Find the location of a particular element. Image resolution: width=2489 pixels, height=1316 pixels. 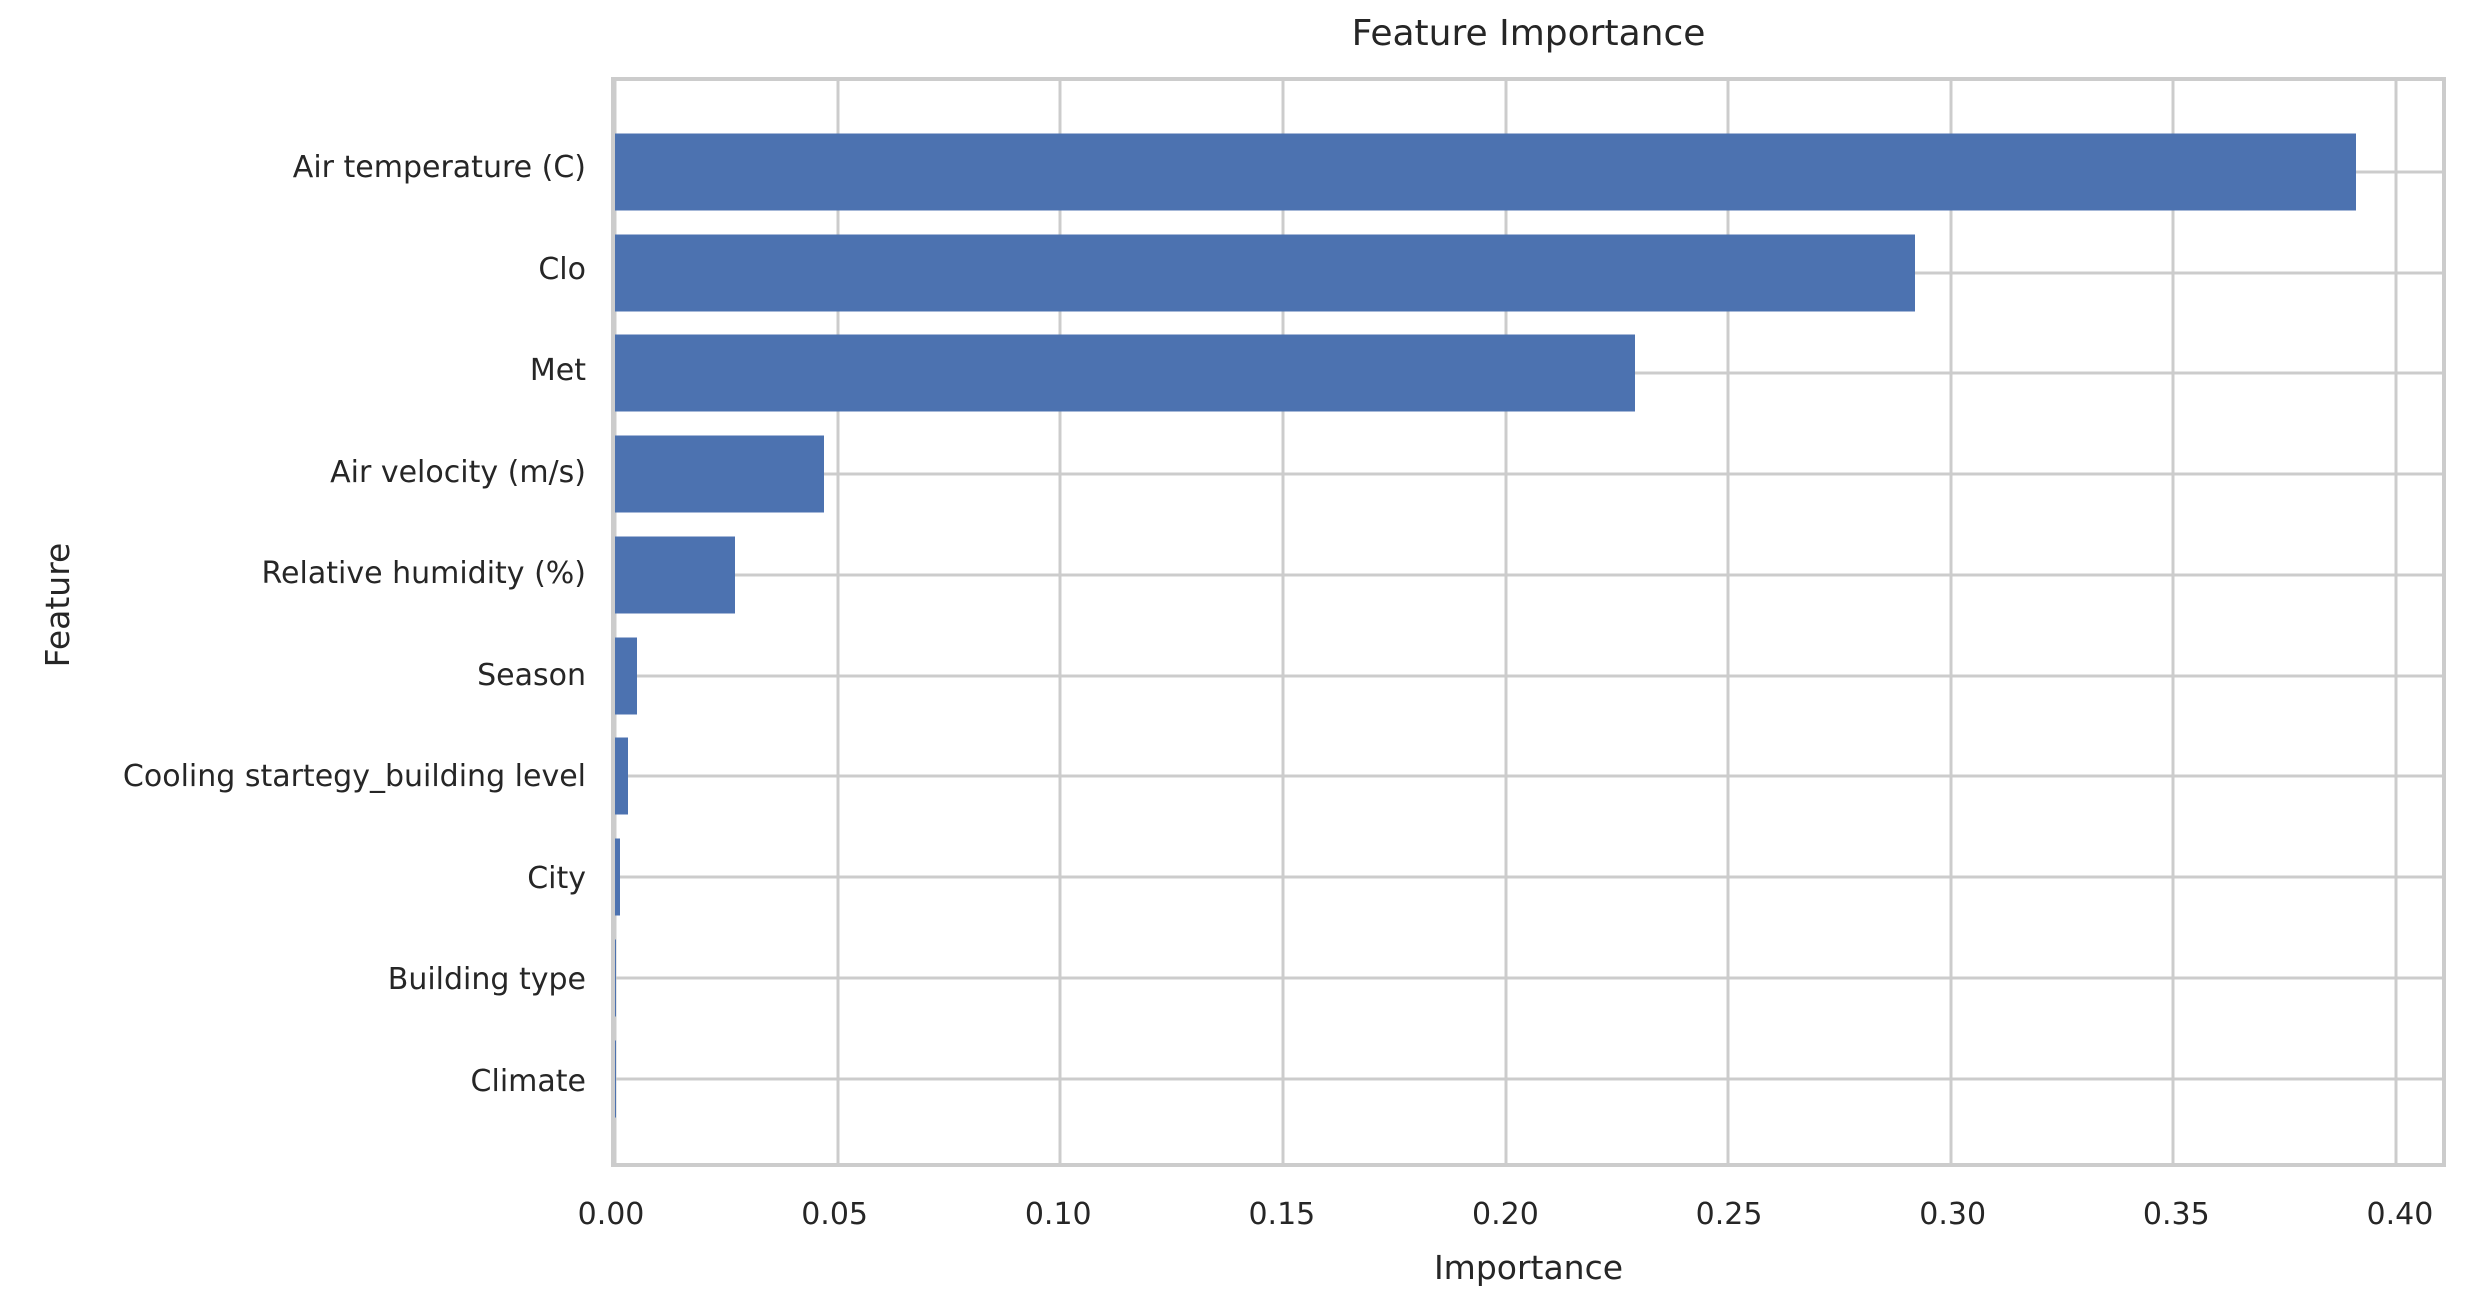

gridline-x-0.25 is located at coordinates (1728, 622).